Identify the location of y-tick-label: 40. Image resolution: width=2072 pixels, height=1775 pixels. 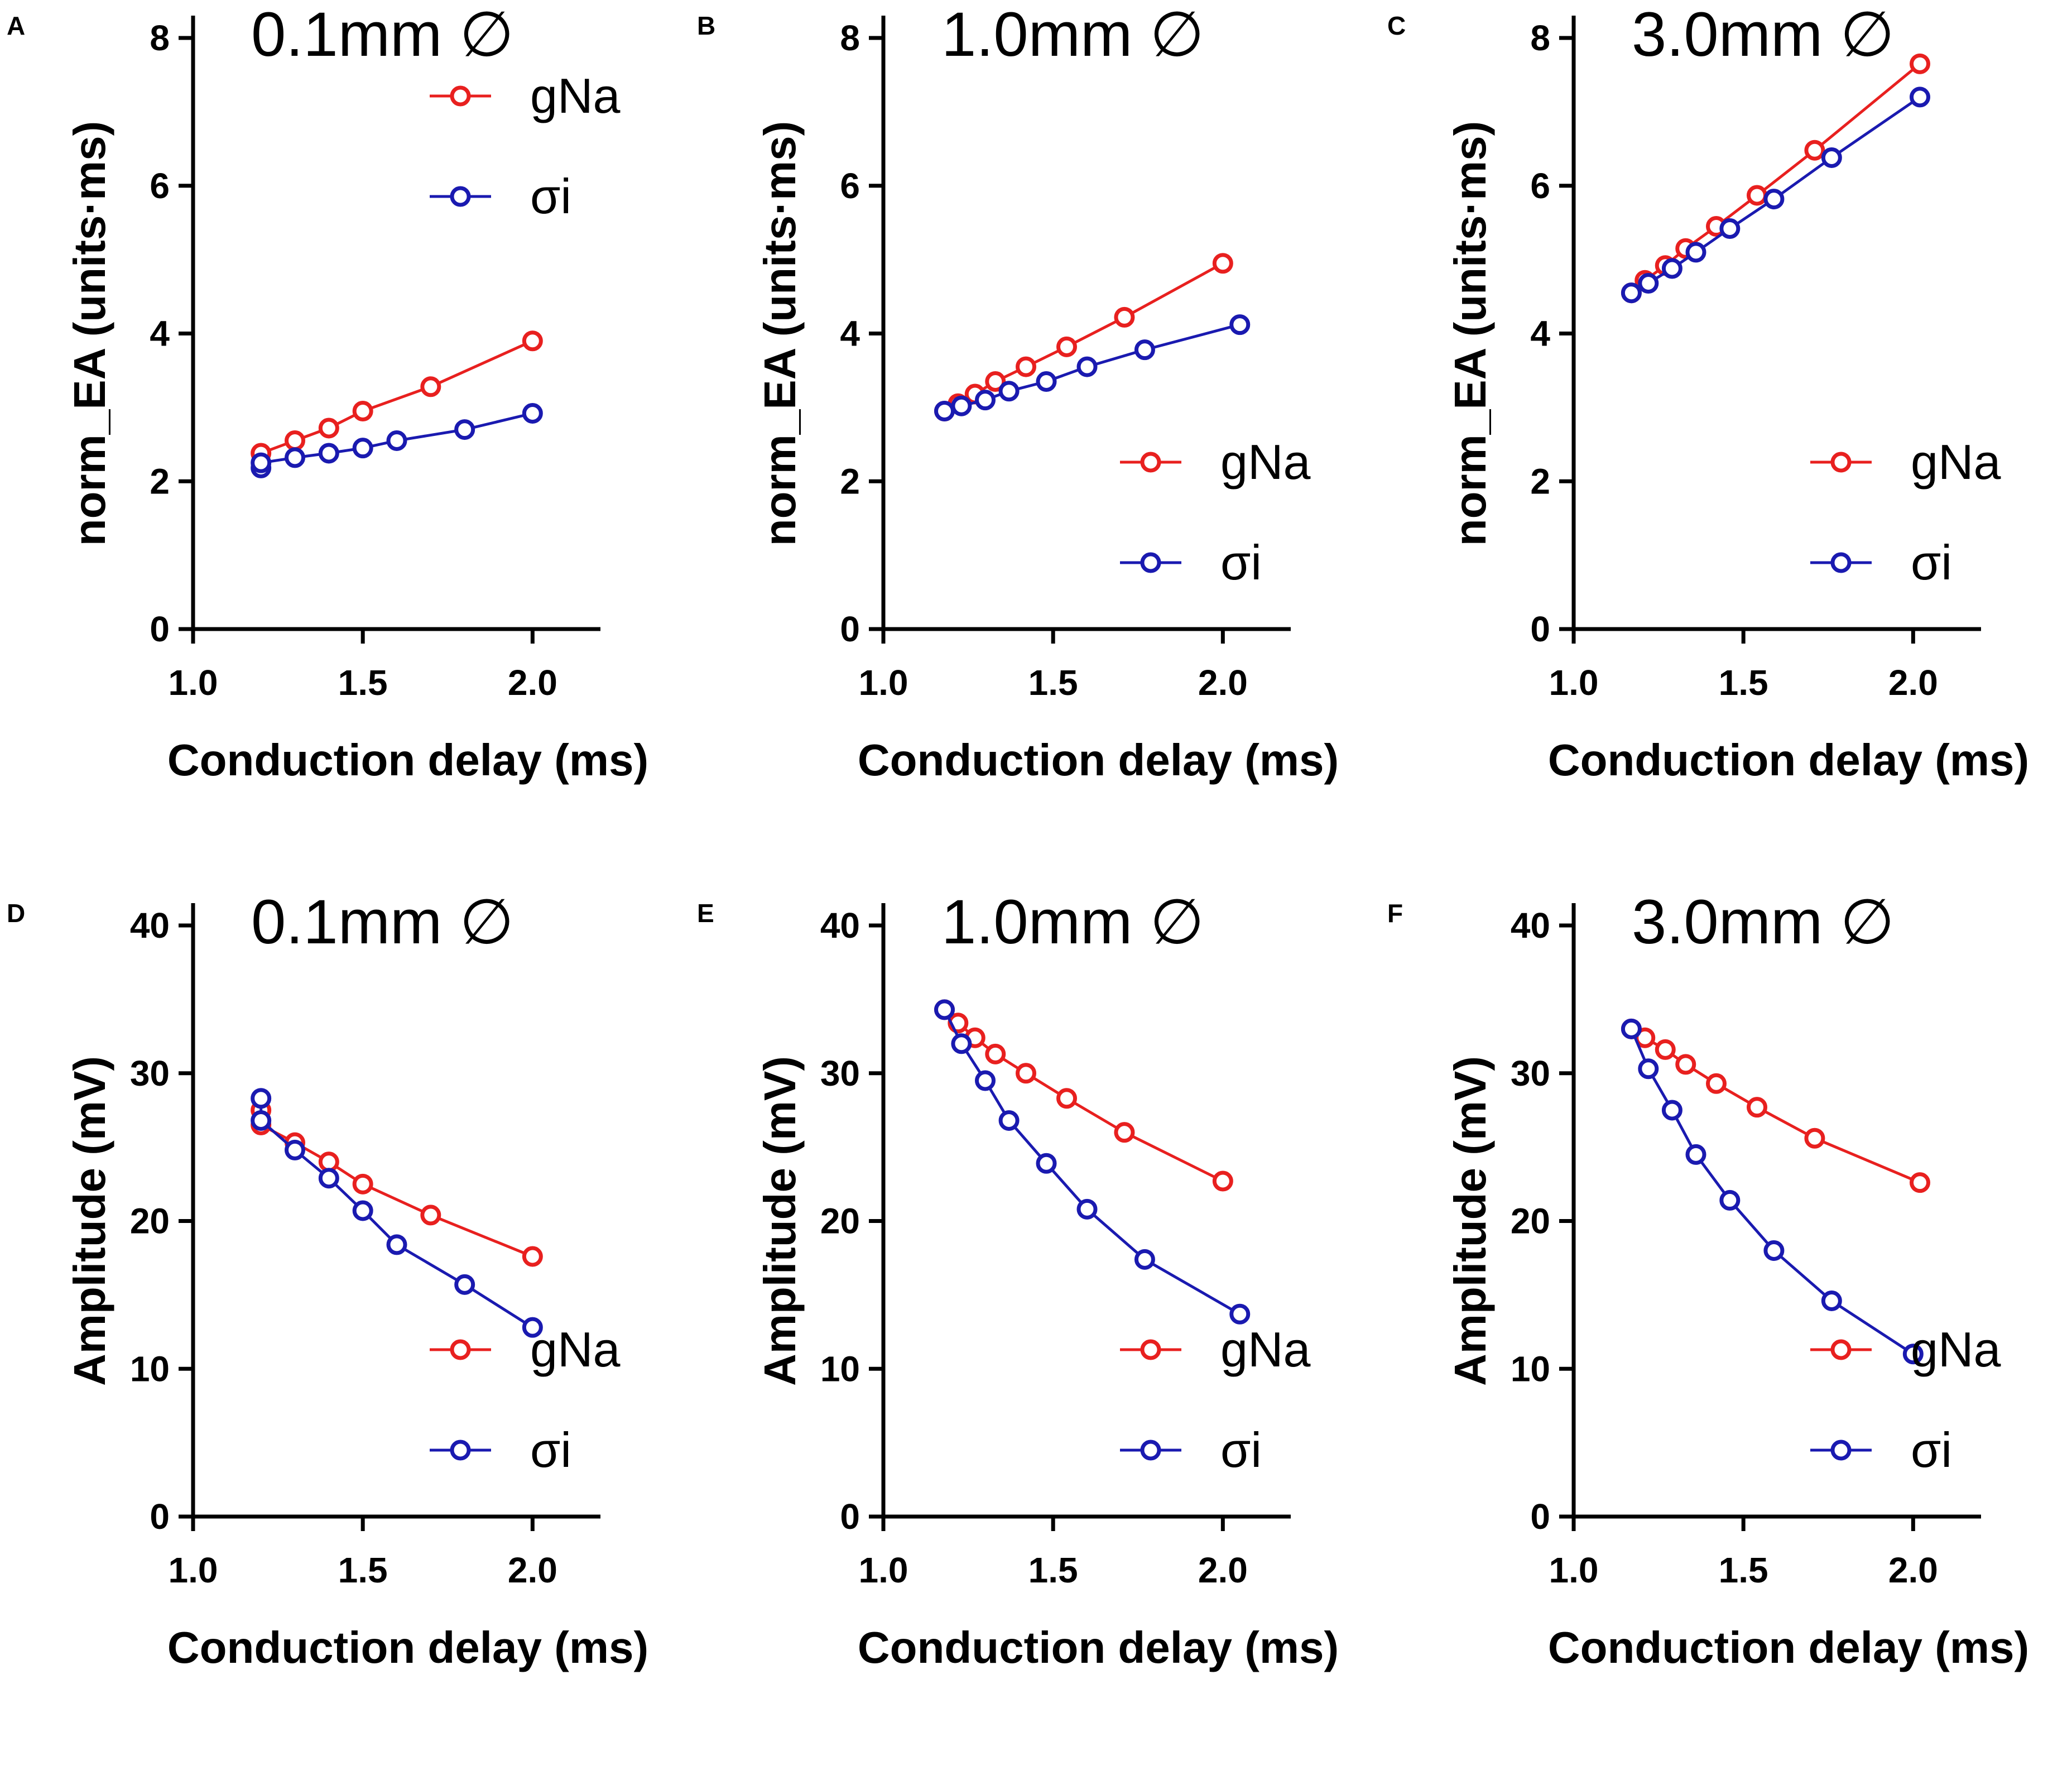
(1531, 926).